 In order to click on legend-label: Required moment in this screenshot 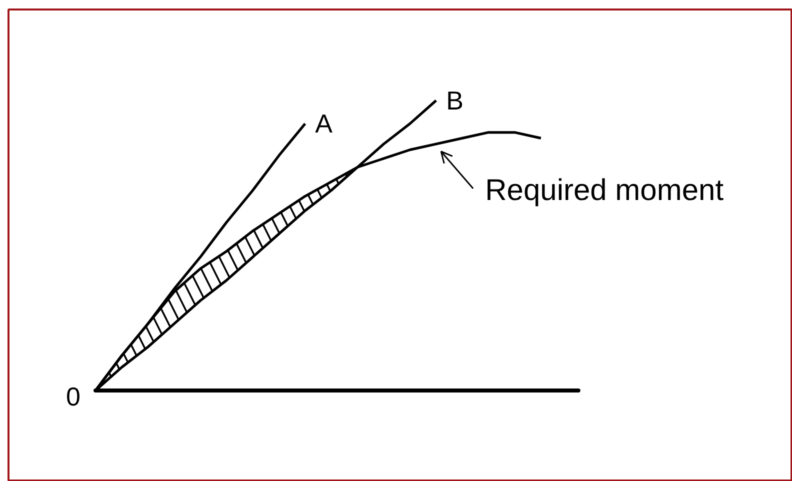, I will do `click(604, 190)`.